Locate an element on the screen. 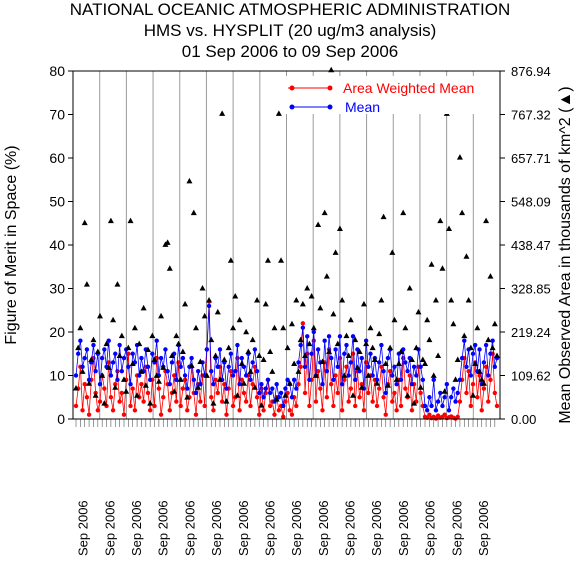 The image size is (580, 573). legend-label-mean: Mean is located at coordinates (362, 107).